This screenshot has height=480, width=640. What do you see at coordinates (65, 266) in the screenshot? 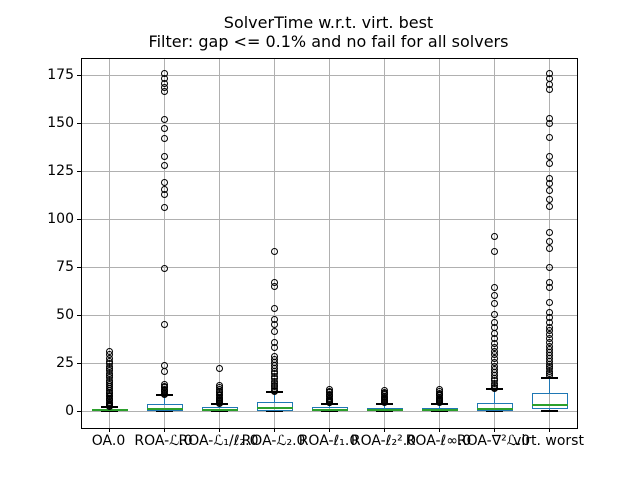
I see `y-tick-label: 75` at bounding box center [65, 266].